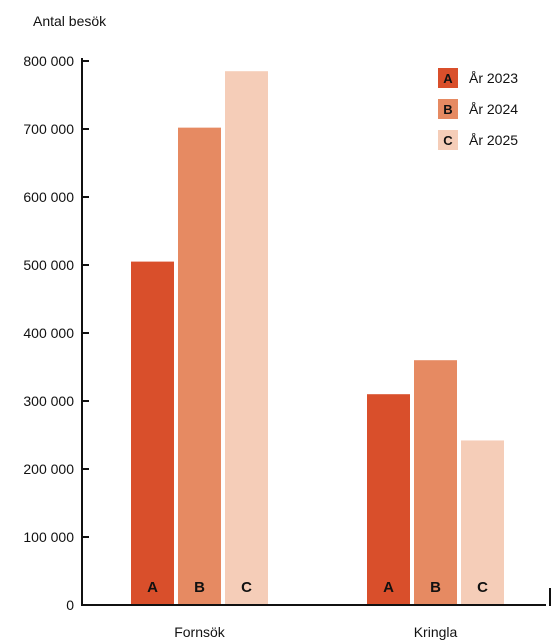 Image resolution: width=555 pixels, height=641 pixels. Describe the element at coordinates (70, 605) in the screenshot. I see `y-tick-label: 0` at that location.